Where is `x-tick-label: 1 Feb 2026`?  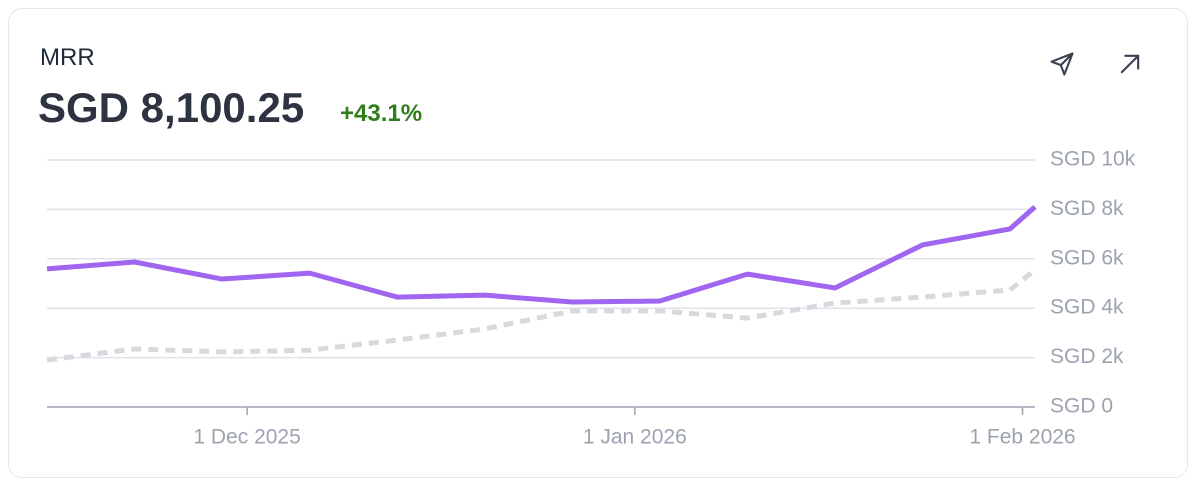 x-tick-label: 1 Feb 2026 is located at coordinates (1022, 437).